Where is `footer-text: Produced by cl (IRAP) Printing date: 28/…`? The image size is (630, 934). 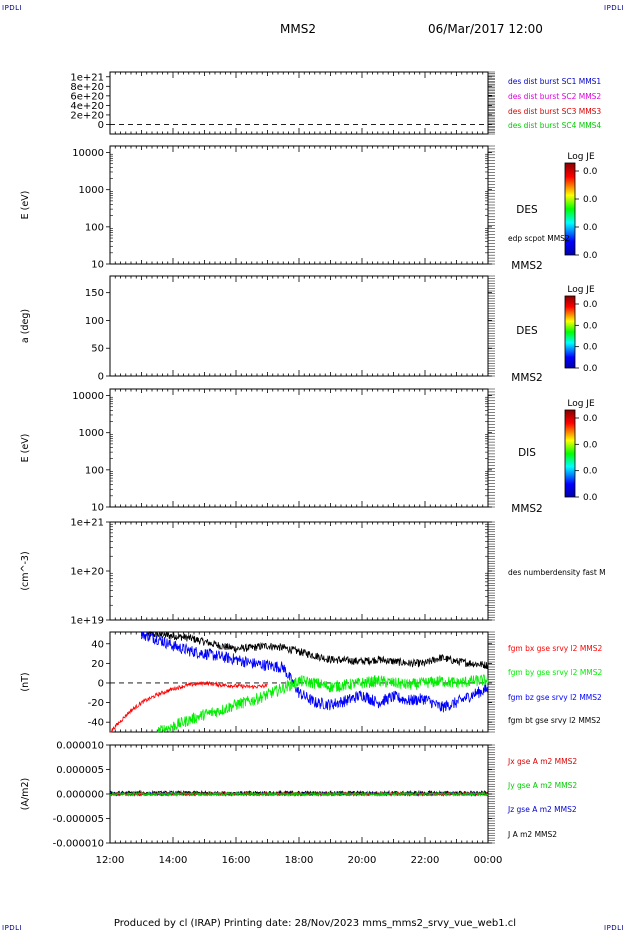 footer-text: Produced by cl (IRAP) Printing date: 28/… is located at coordinates (315, 923).